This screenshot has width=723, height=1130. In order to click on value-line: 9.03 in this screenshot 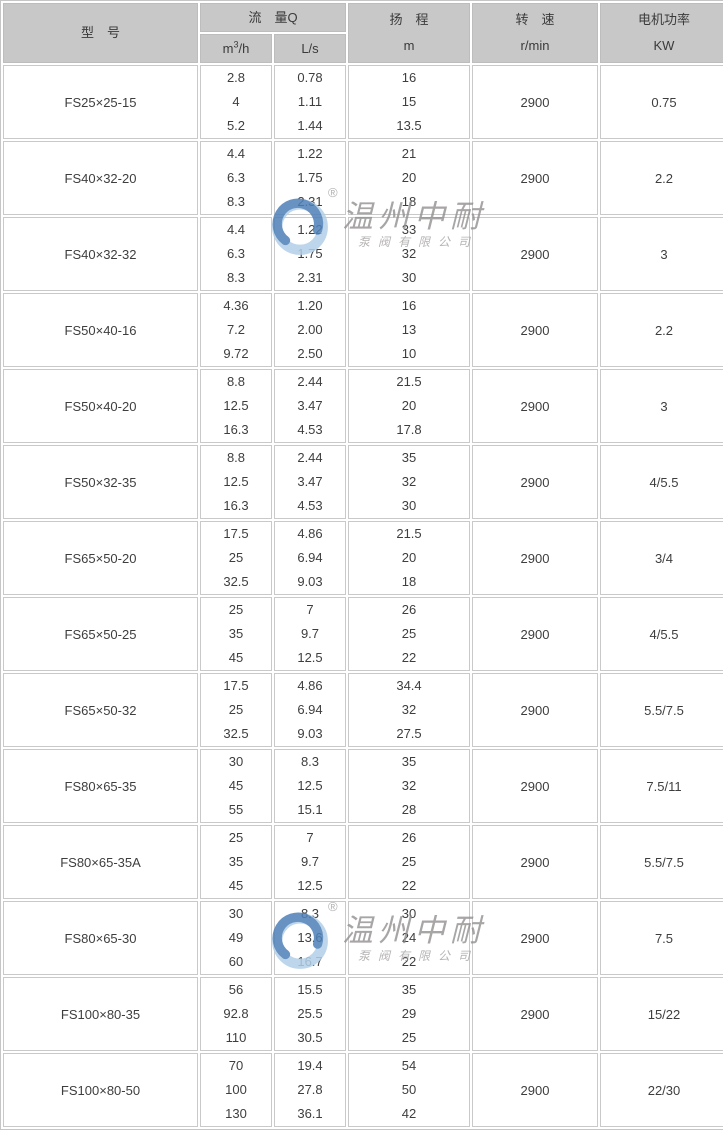, I will do `click(310, 581)`.